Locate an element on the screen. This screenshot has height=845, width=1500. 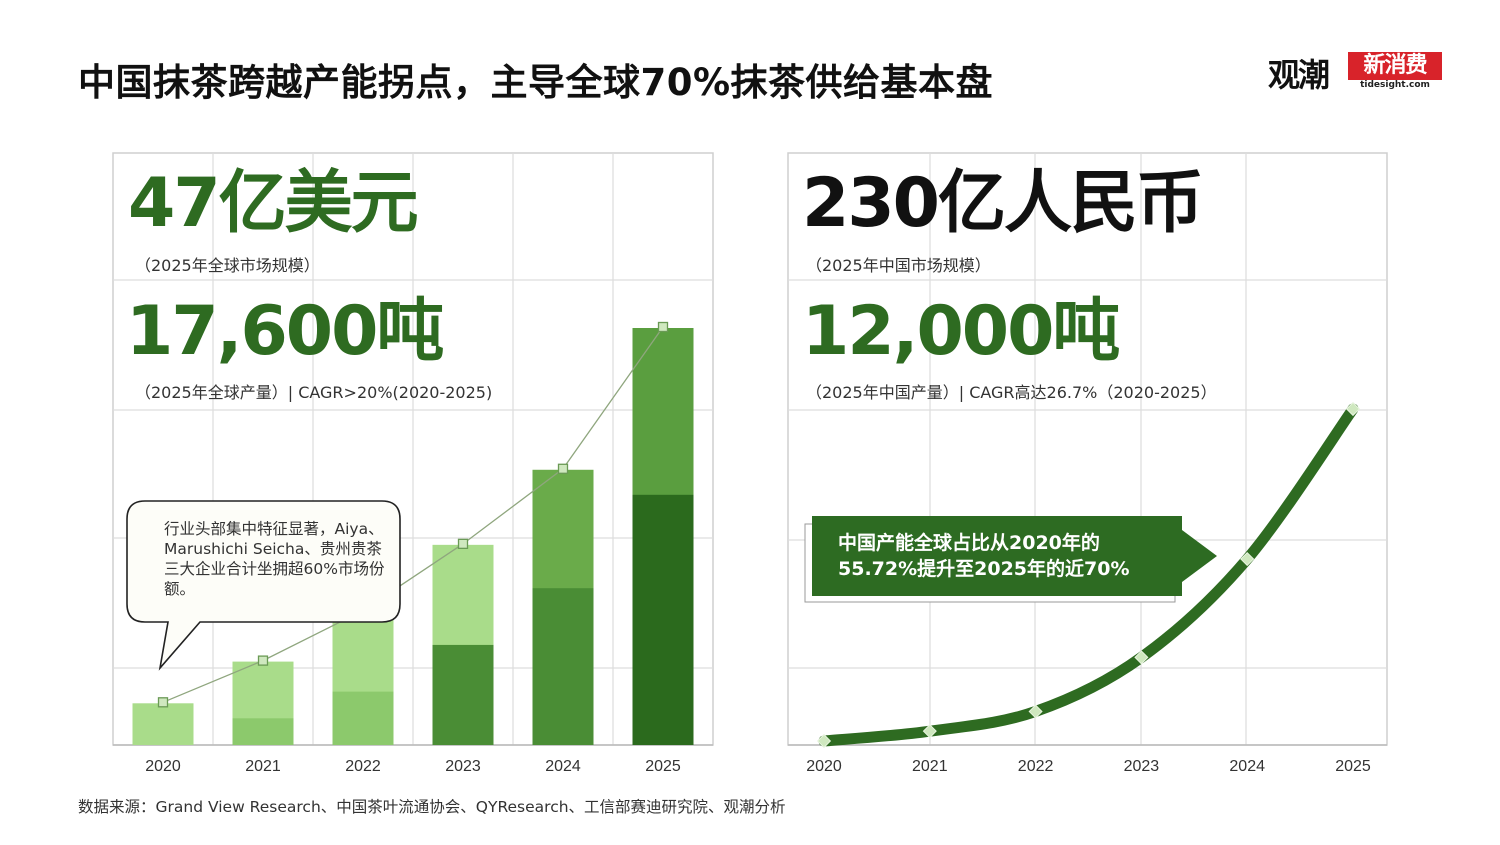
bar-lower-2022 is located at coordinates (363, 718).